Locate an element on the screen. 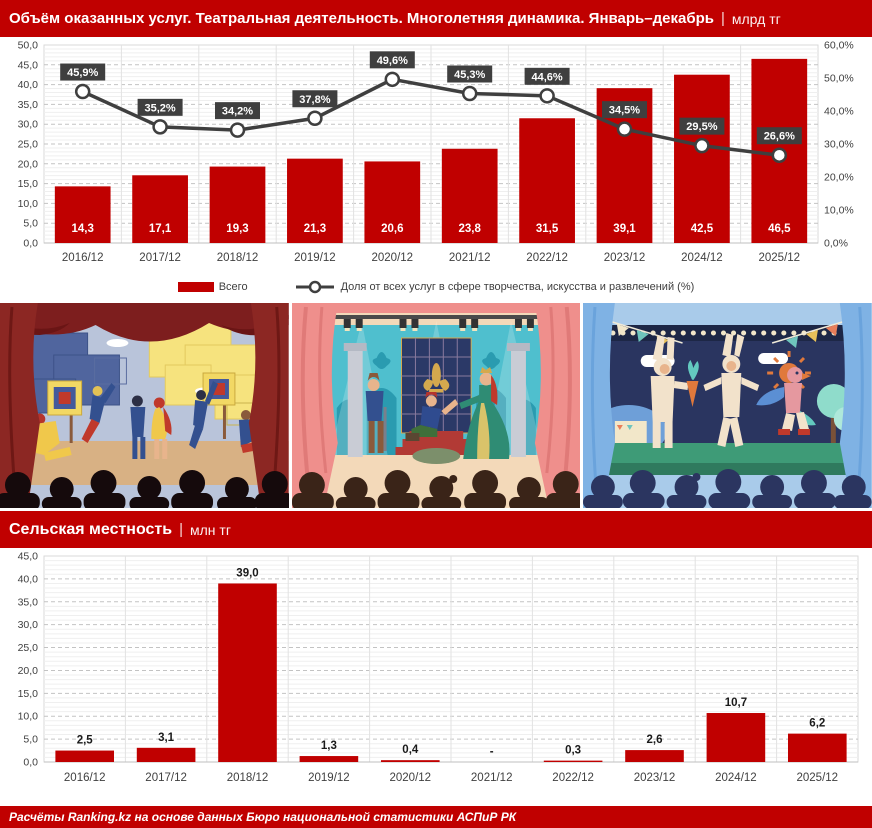 The image size is (872, 828). svg-text: 34,2% is located at coordinates (237, 112).